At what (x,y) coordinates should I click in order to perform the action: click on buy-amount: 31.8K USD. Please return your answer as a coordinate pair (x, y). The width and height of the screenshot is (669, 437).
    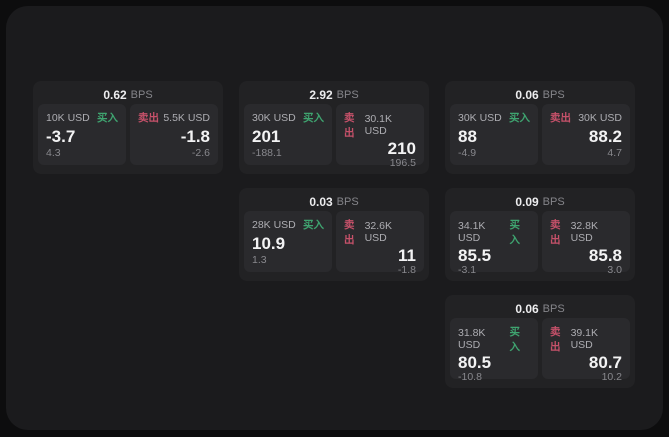
    Looking at the image, I should click on (472, 339).